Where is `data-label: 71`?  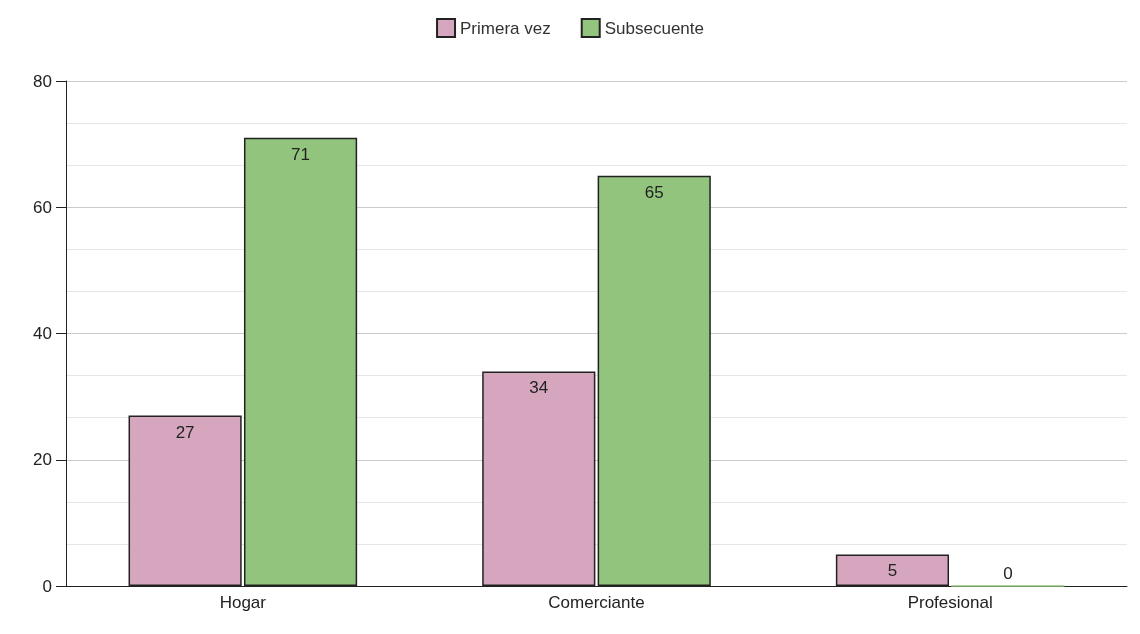 data-label: 71 is located at coordinates (301, 154).